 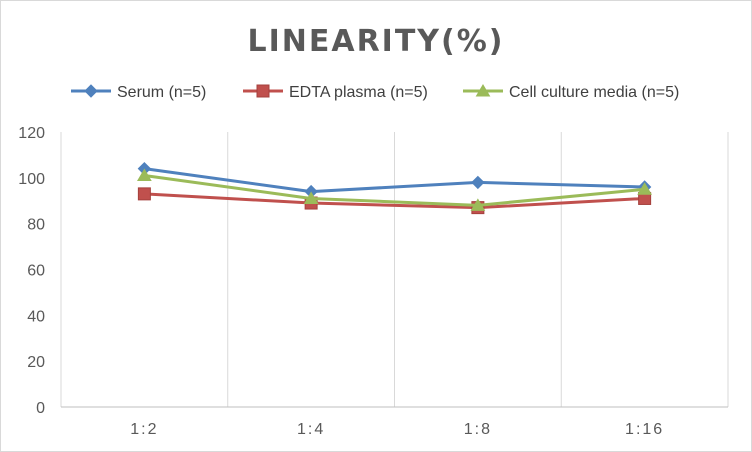 I want to click on legend-item: Cell culture media (n=5), so click(x=571, y=92).